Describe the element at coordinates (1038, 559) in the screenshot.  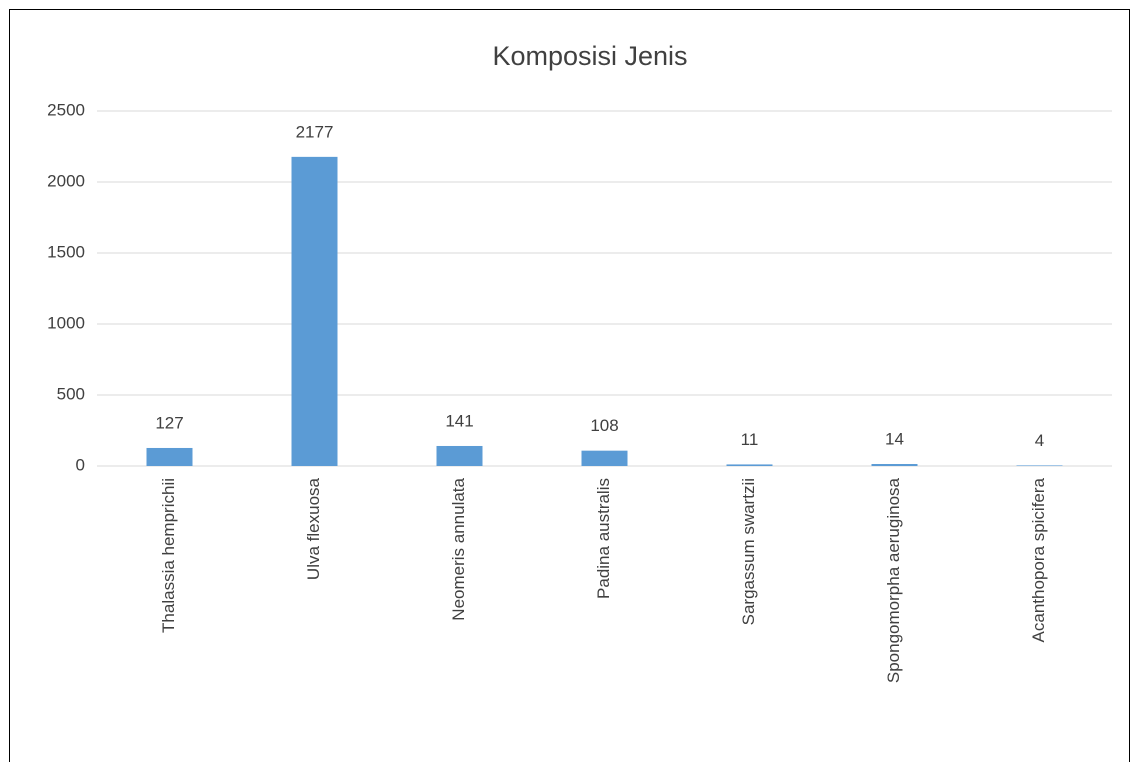
I see `x-tick-label: Acanthopora spicifera` at that location.